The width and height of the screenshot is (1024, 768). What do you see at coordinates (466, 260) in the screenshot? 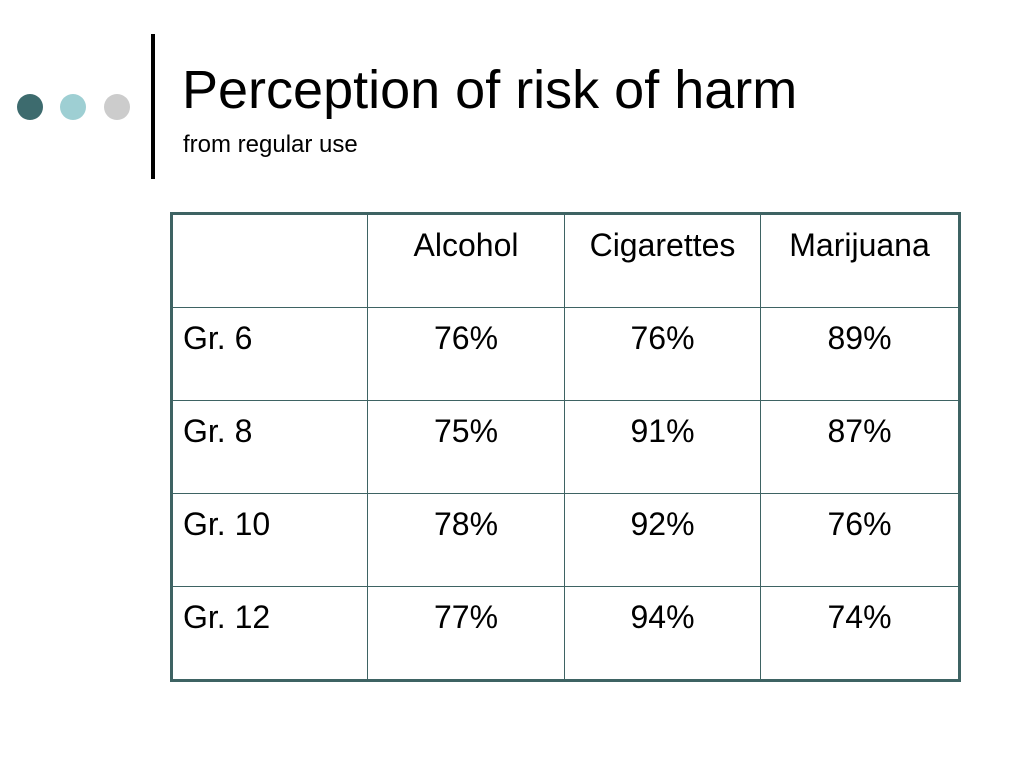
I see `column-header-alcohol: Alcohol` at bounding box center [466, 260].